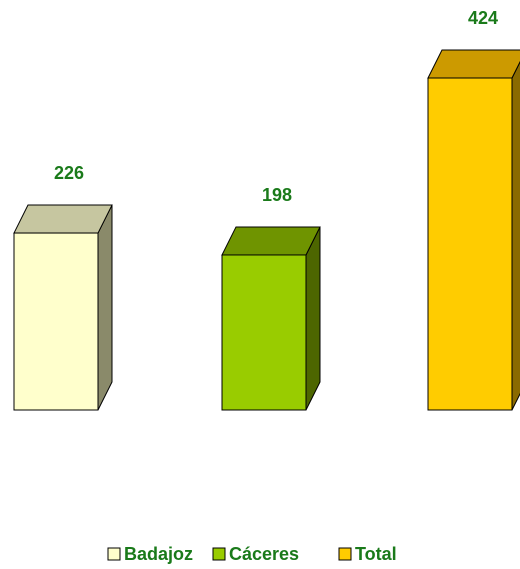 Image resolution: width=520 pixels, height=569 pixels. What do you see at coordinates (63, 219) in the screenshot?
I see `bar-top-badajoz` at bounding box center [63, 219].